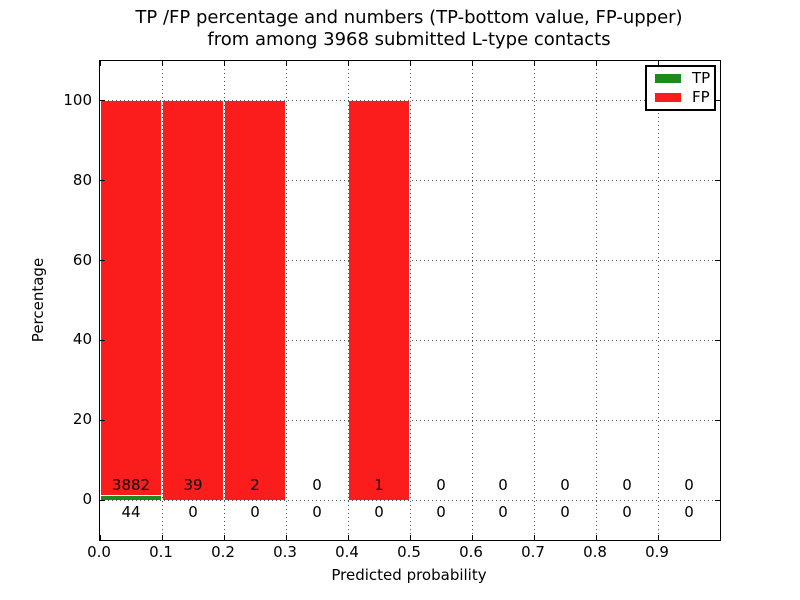  Describe the element at coordinates (409, 552) in the screenshot. I see `x-tick-label: 0.5` at that location.